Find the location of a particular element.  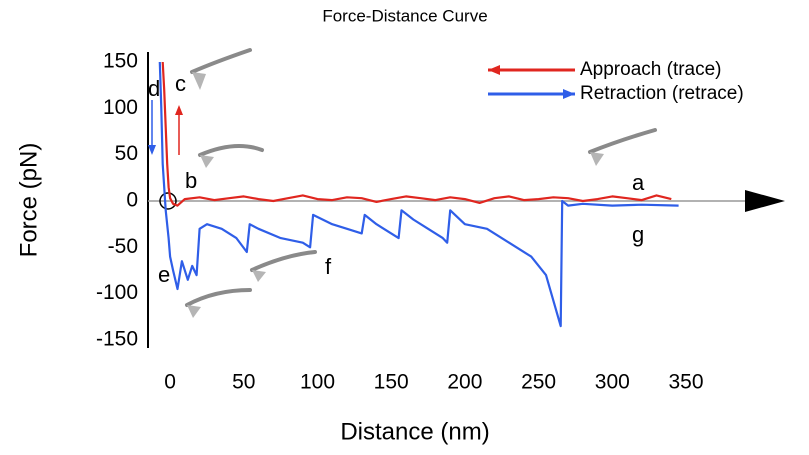

y-tick-label: 100 is located at coordinates (120, 107).